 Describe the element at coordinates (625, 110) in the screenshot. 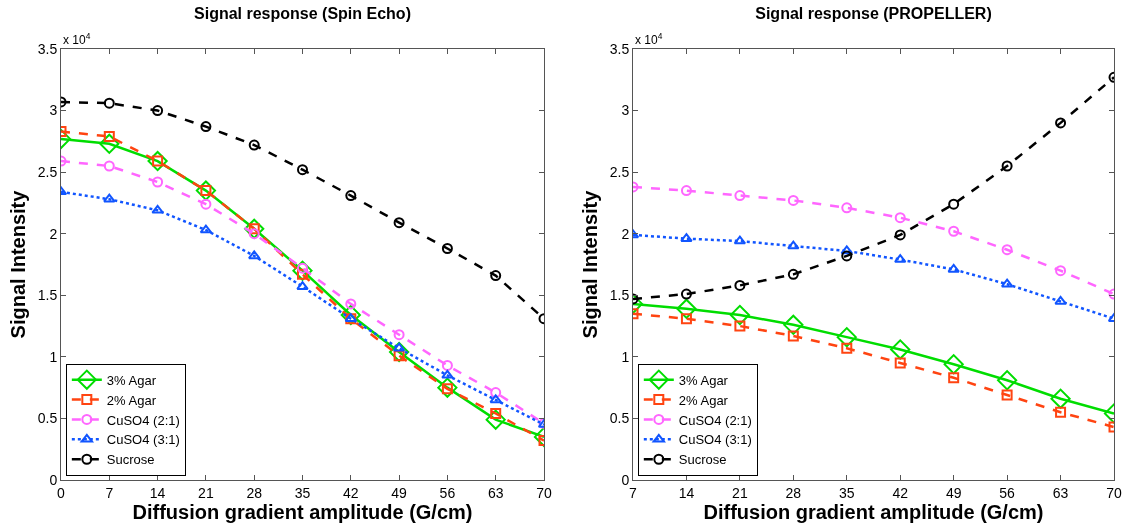

I see `y-tick-label: 3` at that location.